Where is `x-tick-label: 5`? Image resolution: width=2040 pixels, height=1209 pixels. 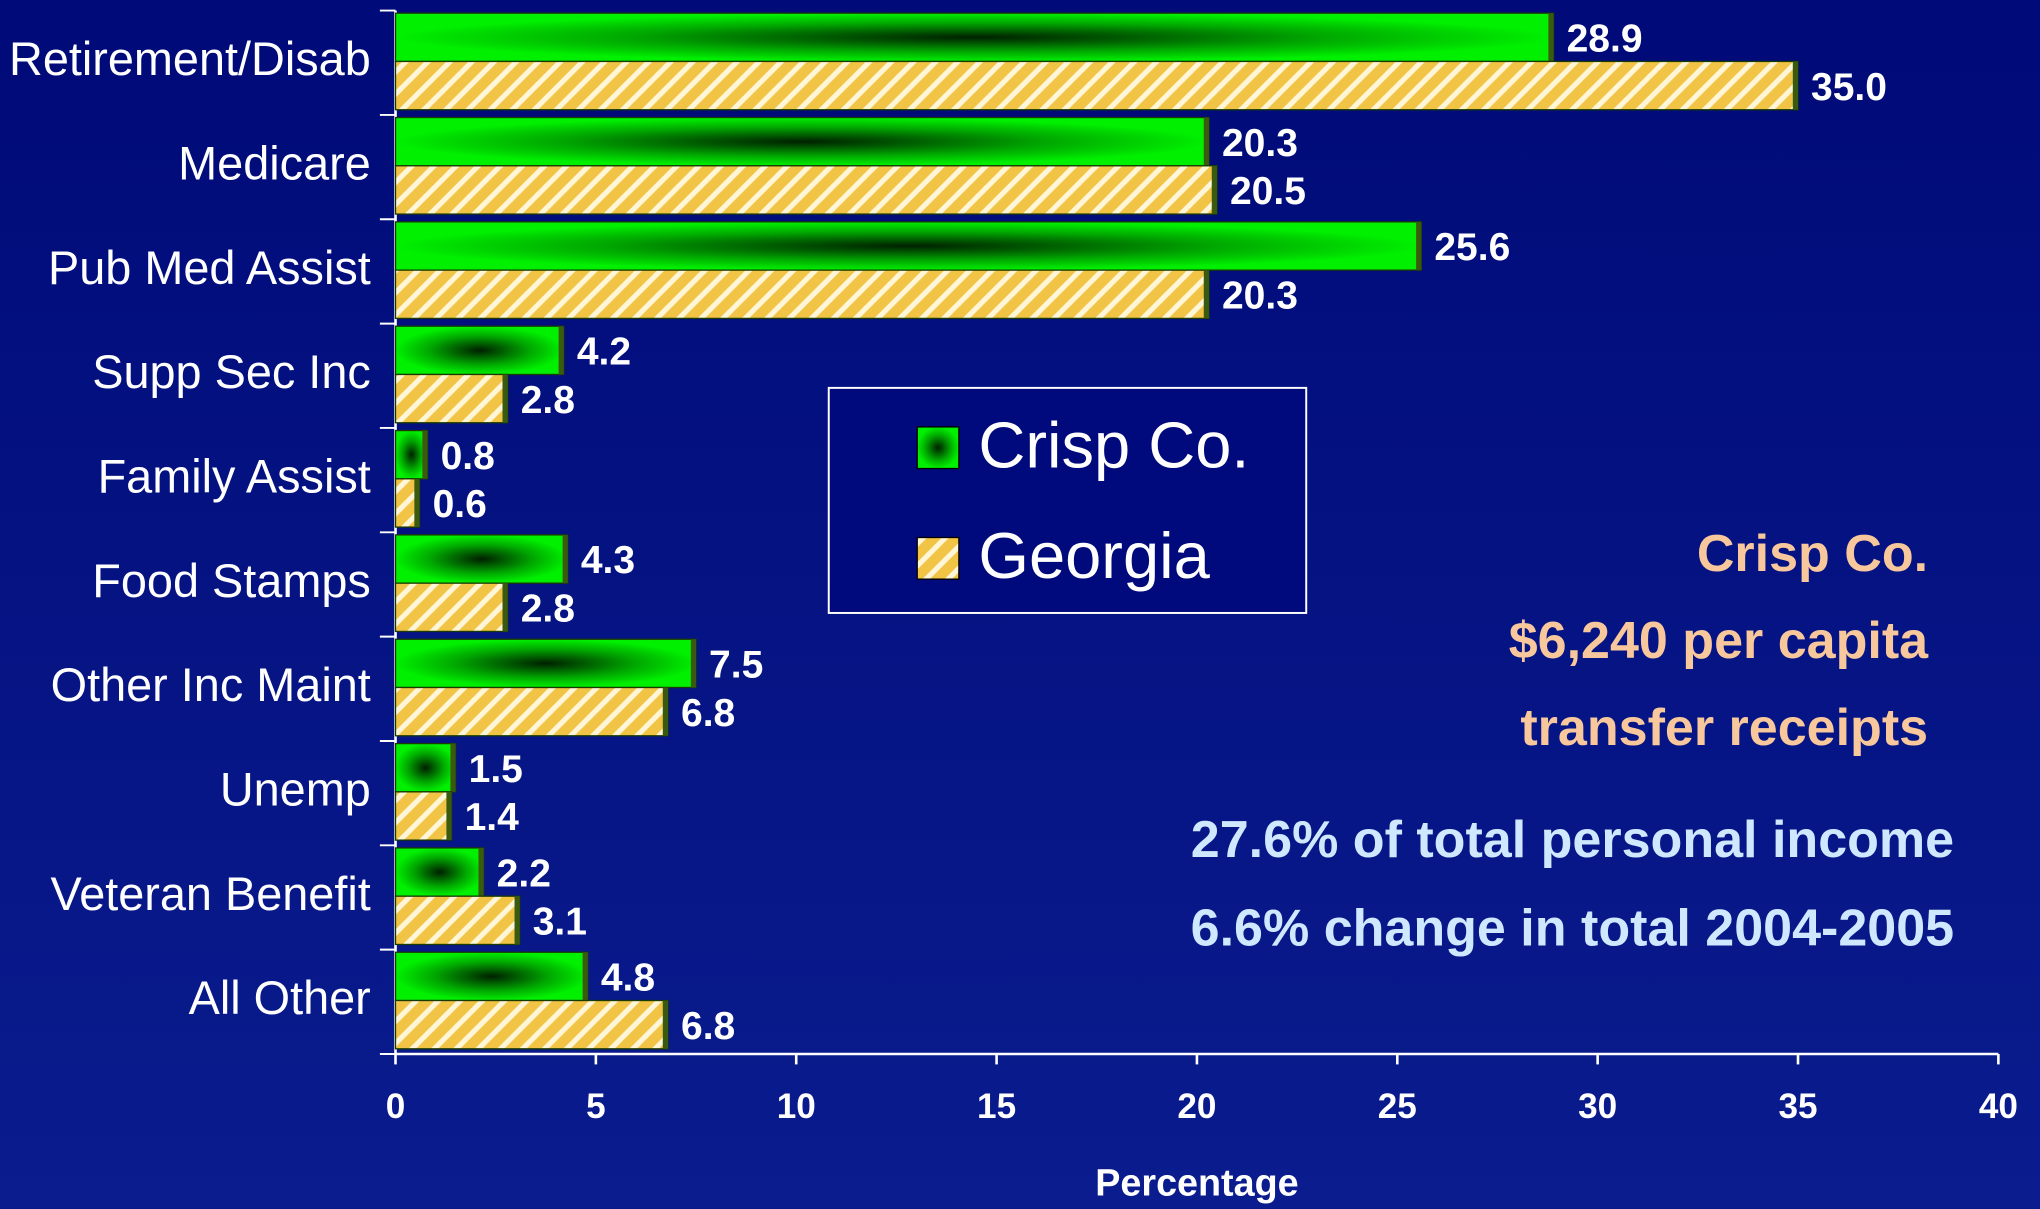
x-tick-label: 5 is located at coordinates (596, 1106).